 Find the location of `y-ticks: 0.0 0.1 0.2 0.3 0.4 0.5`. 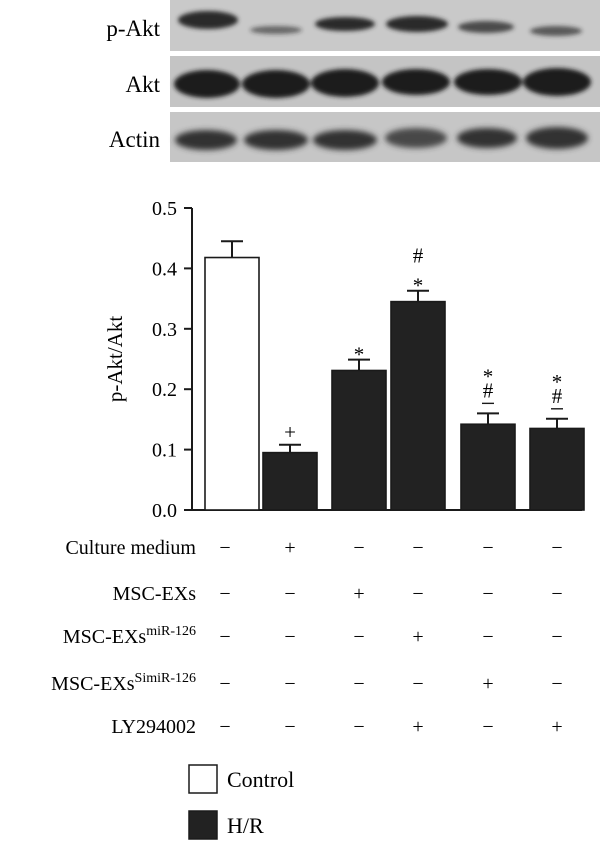

y-ticks: 0.0 0.1 0.2 0.3 0.4 0.5 is located at coordinates (172, 360).